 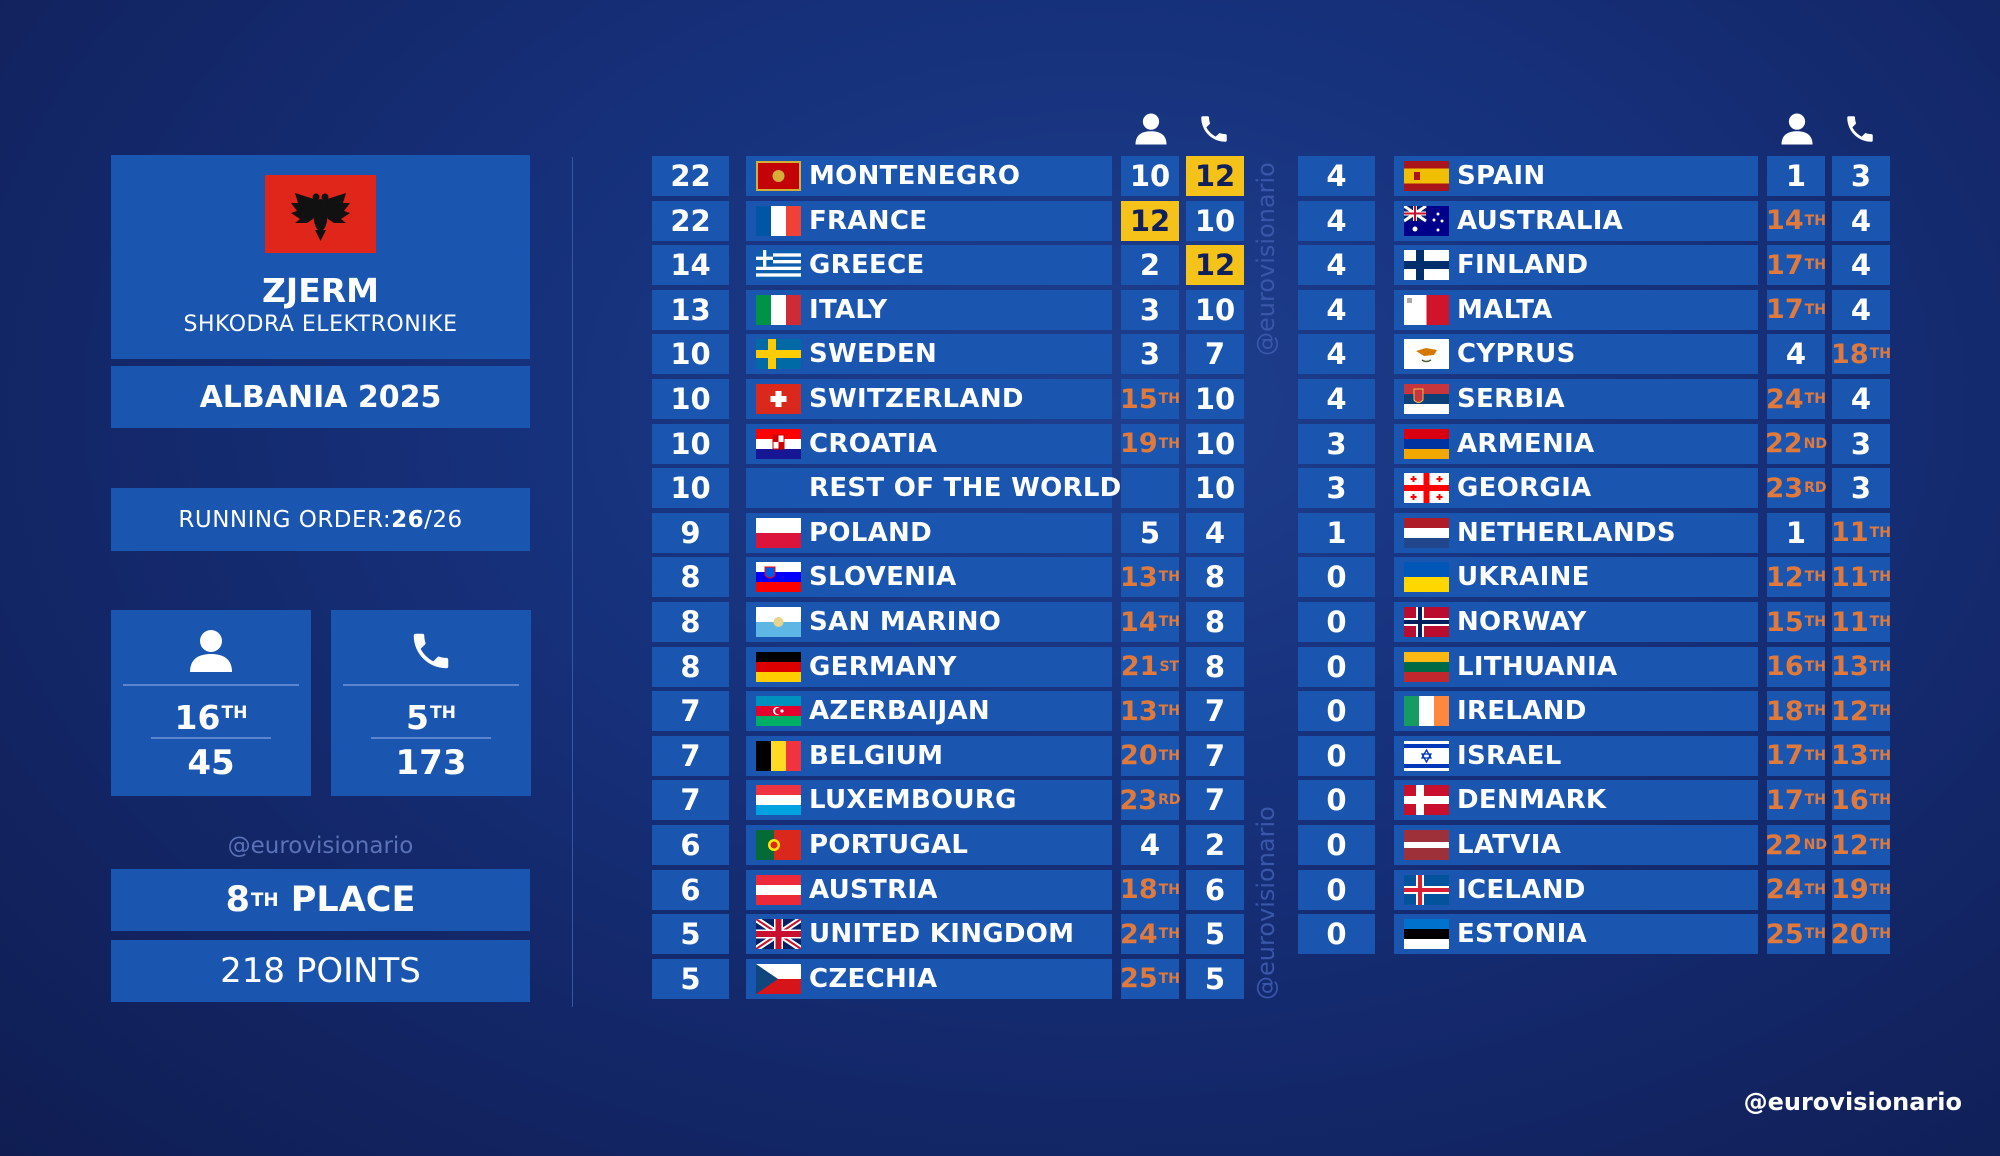 What do you see at coordinates (848, 309) in the screenshot?
I see `country-name: ITALY` at bounding box center [848, 309].